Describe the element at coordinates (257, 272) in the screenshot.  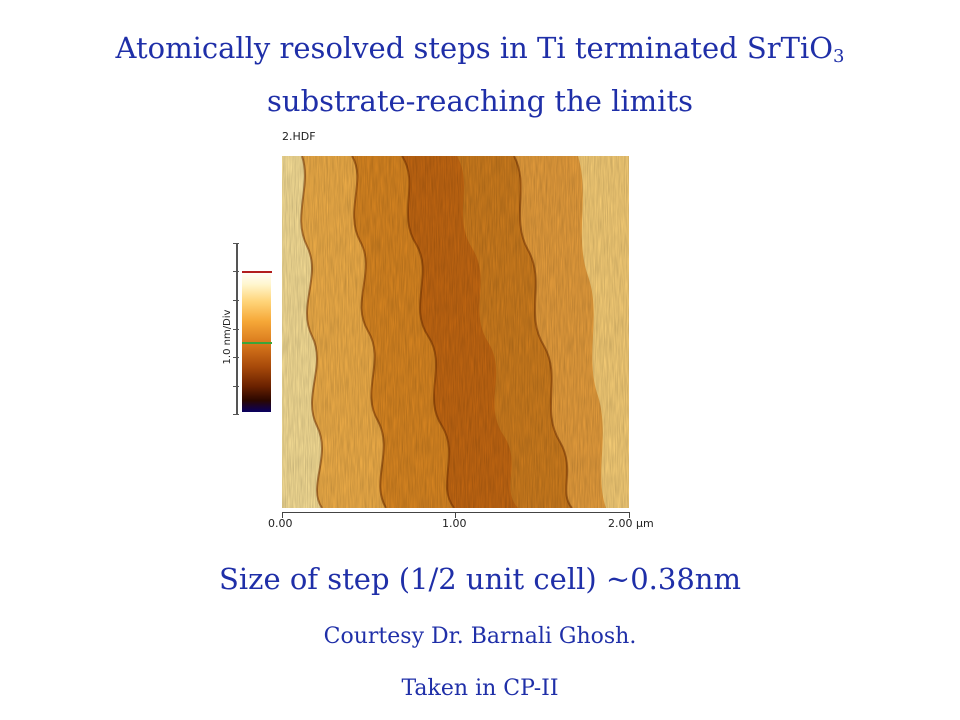
I see `colorbar-upper-marker` at that location.